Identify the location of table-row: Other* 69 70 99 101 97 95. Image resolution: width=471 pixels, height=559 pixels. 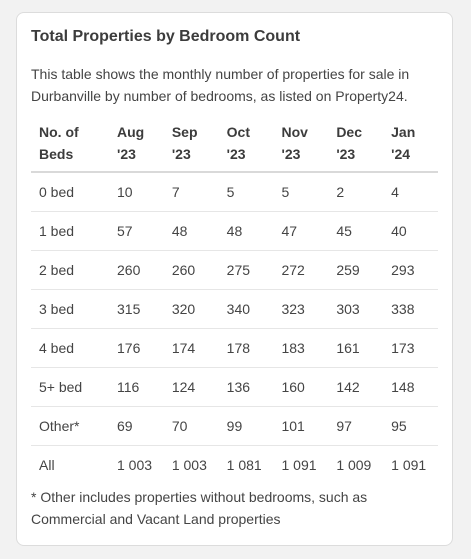
(234, 426).